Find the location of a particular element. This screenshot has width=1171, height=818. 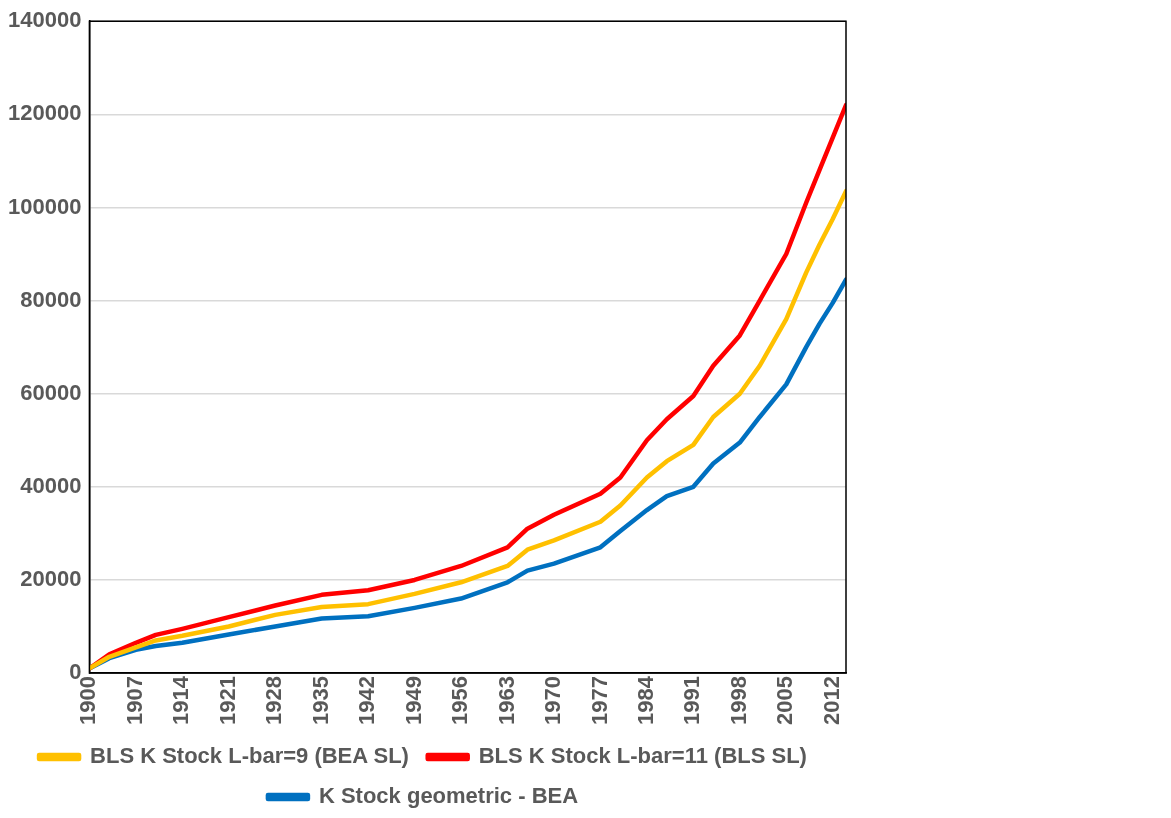

y-tick-label: 20000 is located at coordinates (51, 578).